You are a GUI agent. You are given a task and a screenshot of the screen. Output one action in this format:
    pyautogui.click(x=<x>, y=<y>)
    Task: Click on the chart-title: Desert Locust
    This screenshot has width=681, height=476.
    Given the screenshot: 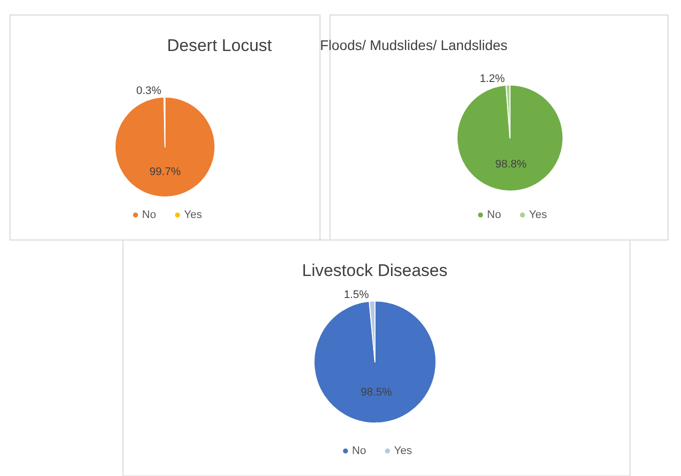 What is the action you would take?
    pyautogui.click(x=219, y=45)
    